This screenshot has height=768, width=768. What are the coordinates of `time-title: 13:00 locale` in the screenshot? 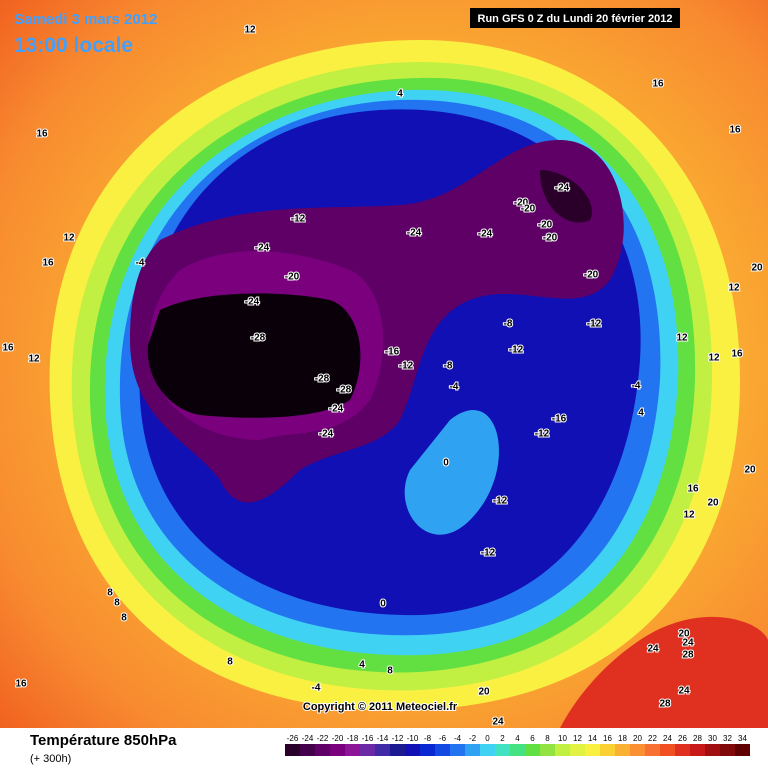 It's located at (73, 45).